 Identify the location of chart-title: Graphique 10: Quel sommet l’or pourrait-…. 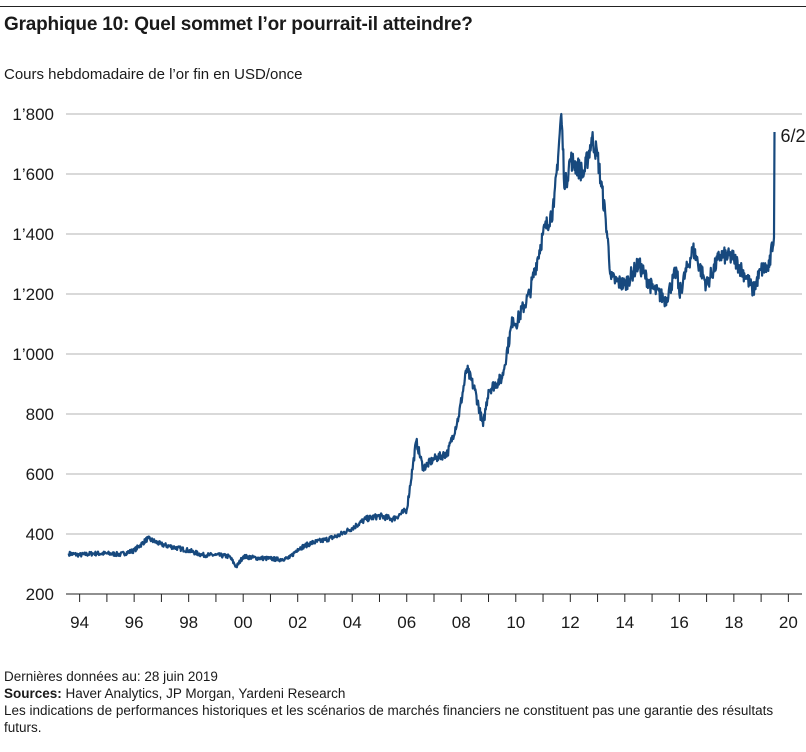
(238, 24).